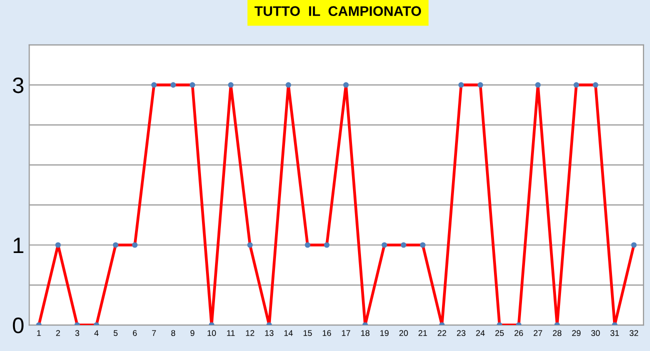 The height and width of the screenshot is (351, 650). What do you see at coordinates (231, 333) in the screenshot?
I see `x-tick-label: 11` at bounding box center [231, 333].